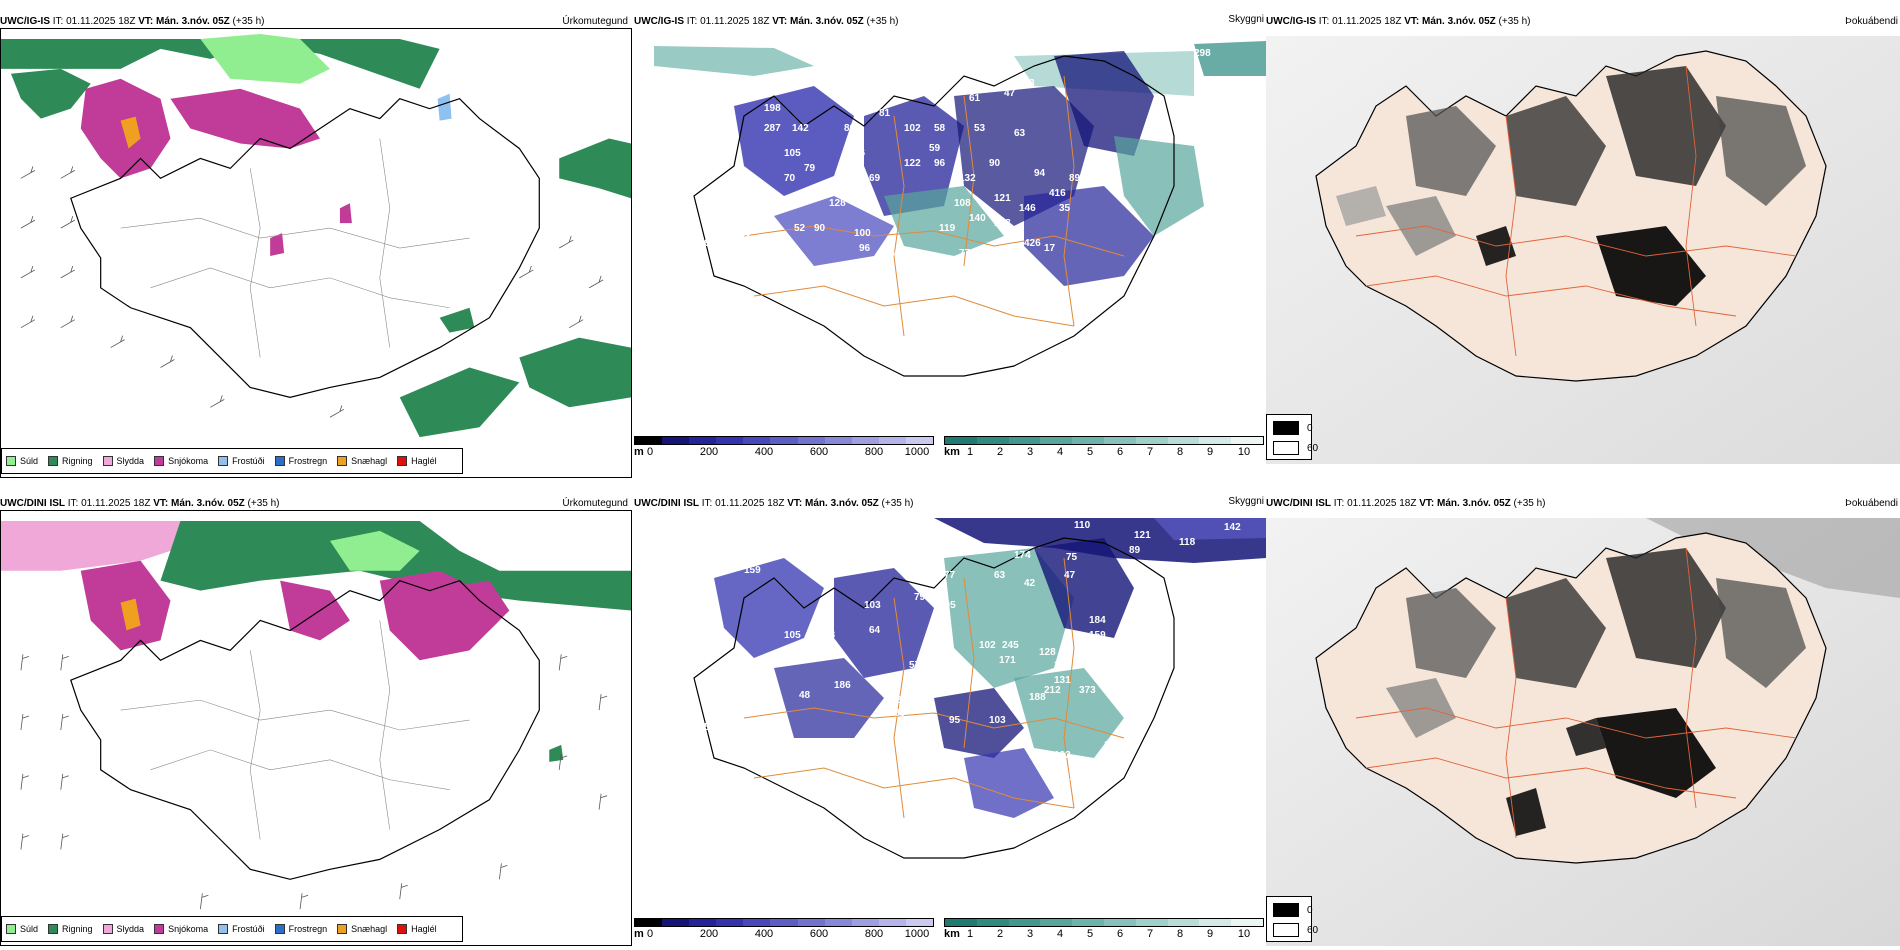 Image resolution: width=1900 pixels, height=950 pixels. I want to click on ceiling-colorbar: m 0 200 400 600 800 1000, so click(784, 931).